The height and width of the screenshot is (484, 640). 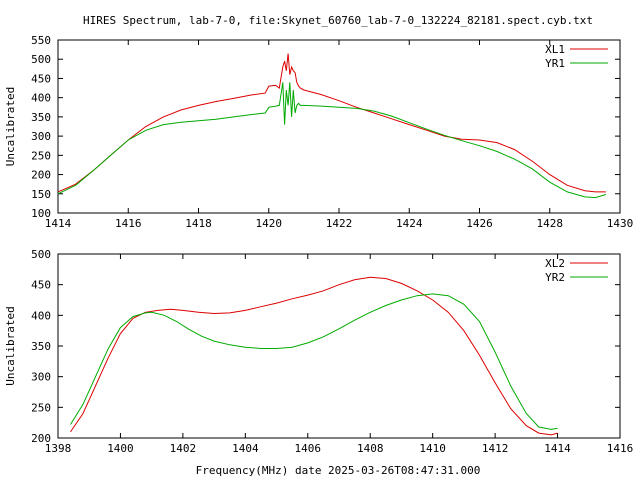 What do you see at coordinates (370, 448) in the screenshot?
I see `x-tick-label: 1408` at bounding box center [370, 448].